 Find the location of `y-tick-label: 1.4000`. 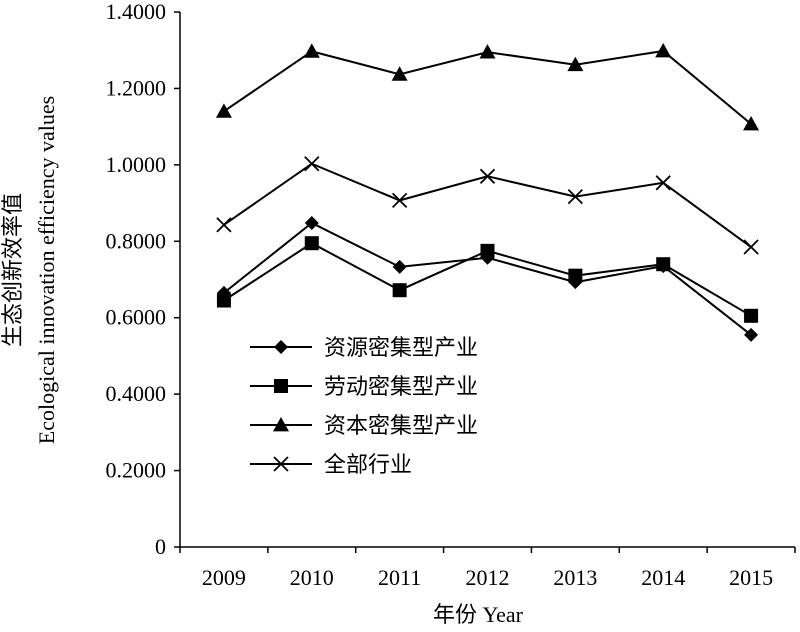

y-tick-label: 1.4000 is located at coordinates (136, 12).